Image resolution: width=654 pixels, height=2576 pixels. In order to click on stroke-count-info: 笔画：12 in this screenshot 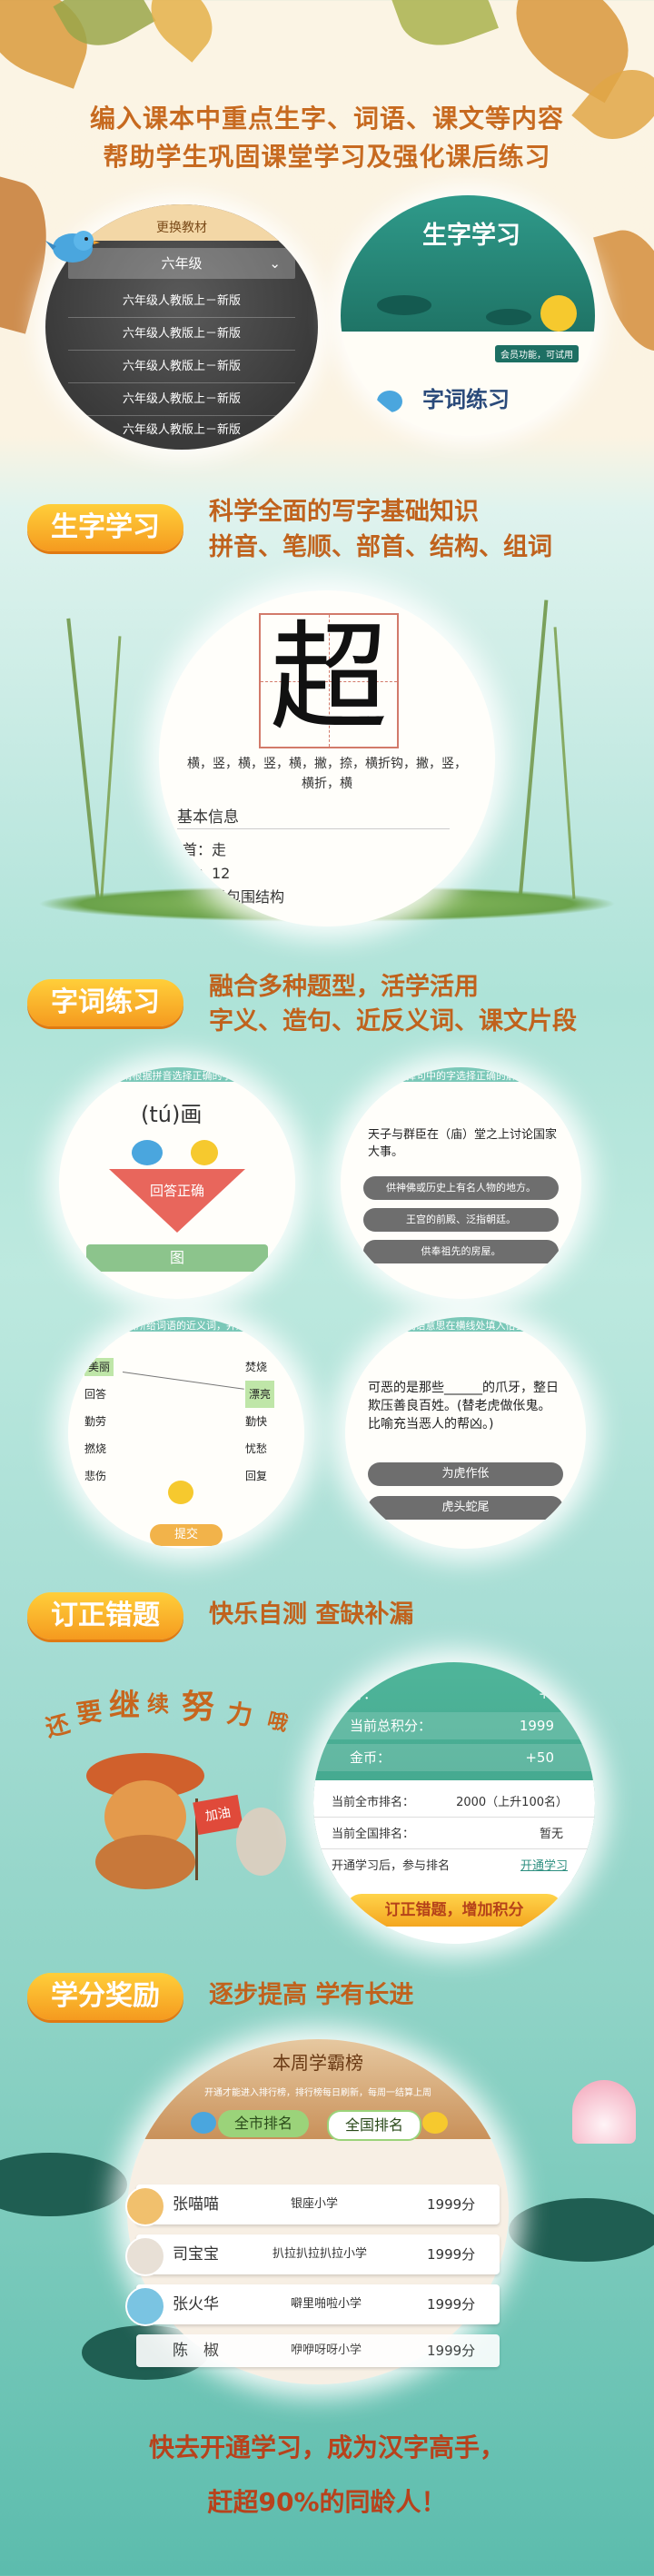, I will do `click(200, 873)`.